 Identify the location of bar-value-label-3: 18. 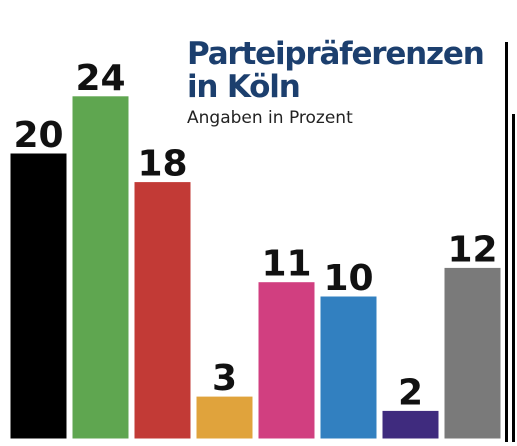
(162, 164).